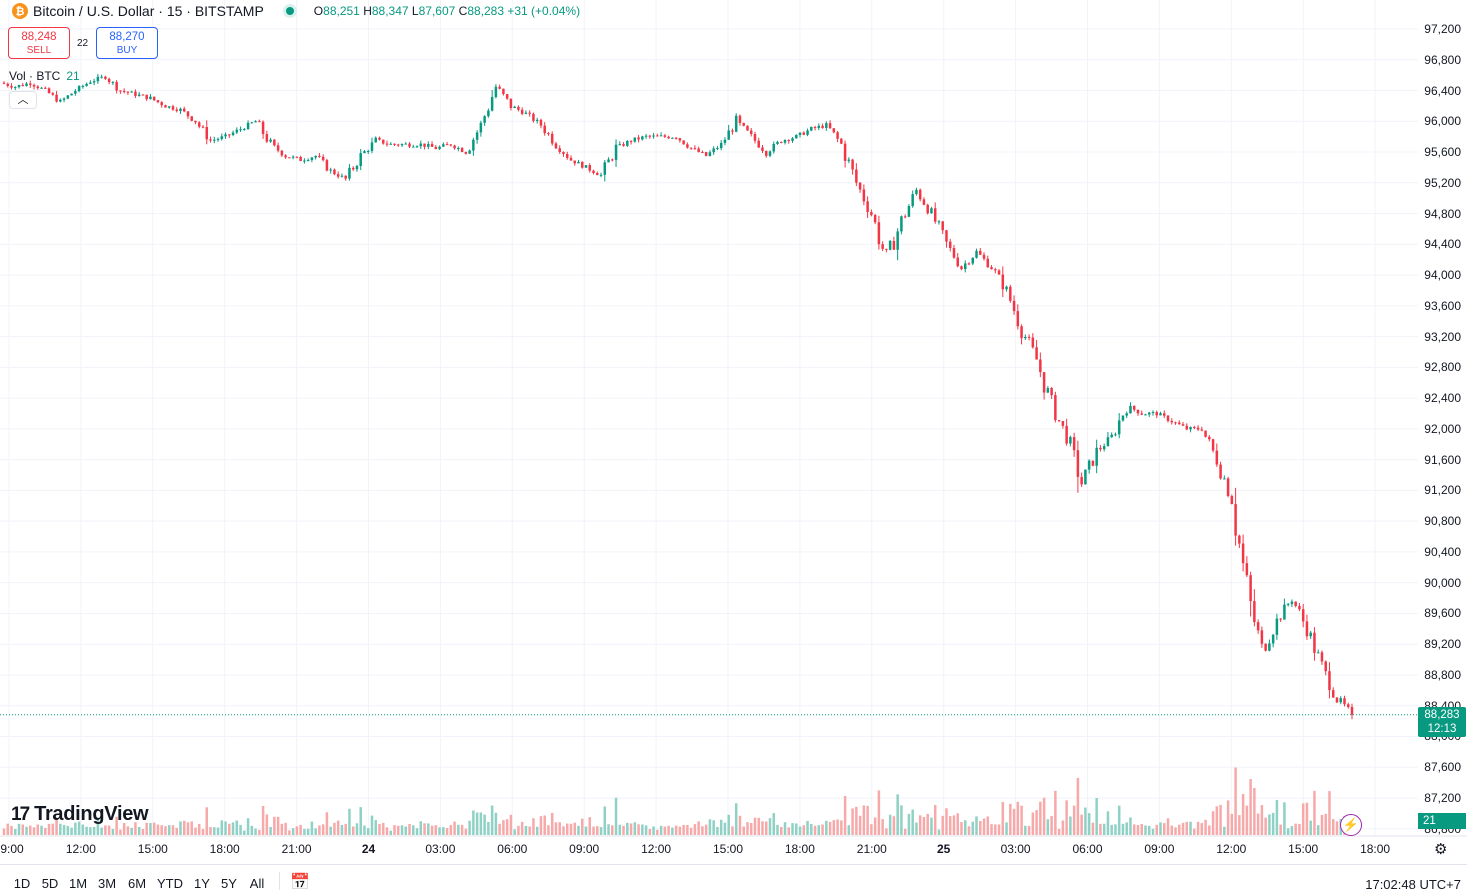 Image resolution: width=1467 pixels, height=896 pixels. I want to click on buy-button: 88,270 BUY, so click(127, 43).